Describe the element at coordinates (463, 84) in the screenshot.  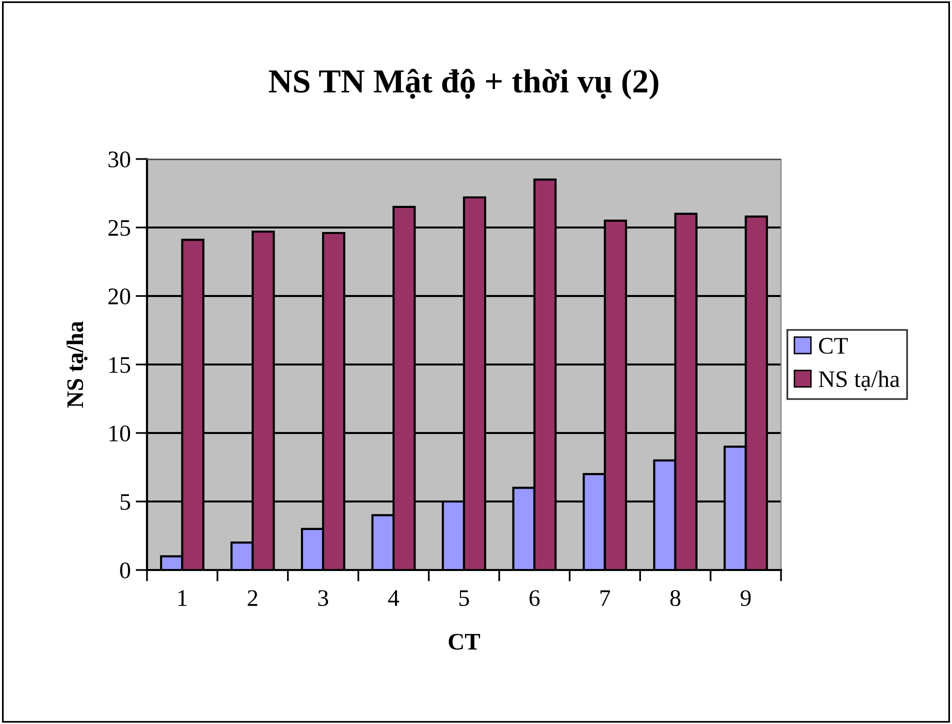
I see `chart-title: NS TN Mật độ + thời vụ (2)` at that location.